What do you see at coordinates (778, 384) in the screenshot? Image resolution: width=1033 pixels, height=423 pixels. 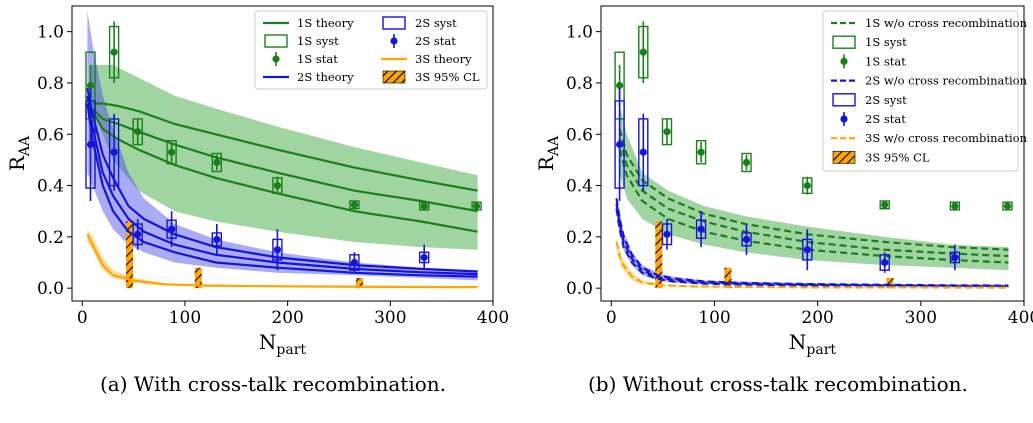 I see `caption-b: (b) Without cross-talk recombination.` at bounding box center [778, 384].